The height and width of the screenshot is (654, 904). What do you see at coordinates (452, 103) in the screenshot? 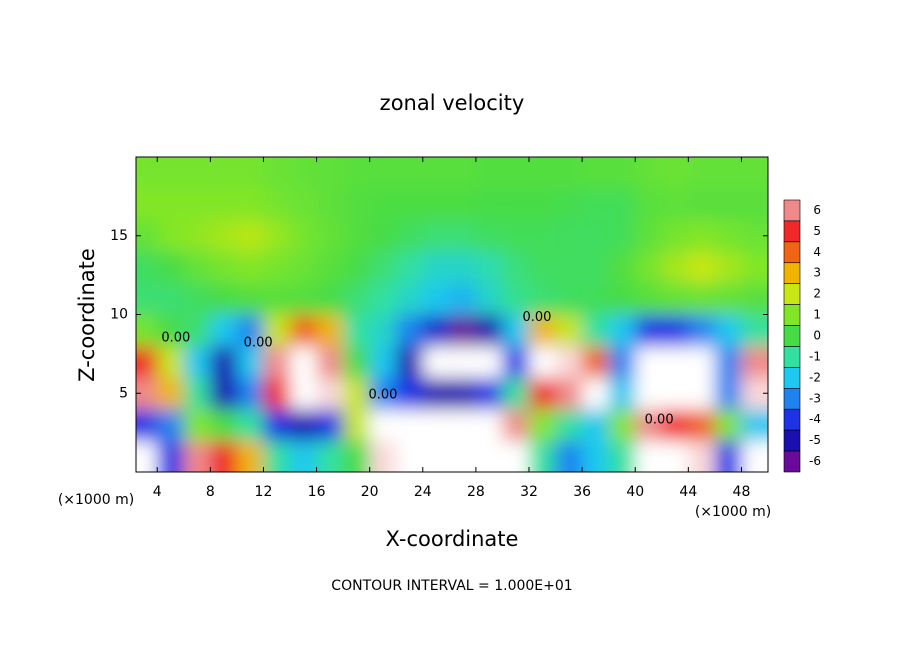
I see `chart-title: zonal velocity` at bounding box center [452, 103].